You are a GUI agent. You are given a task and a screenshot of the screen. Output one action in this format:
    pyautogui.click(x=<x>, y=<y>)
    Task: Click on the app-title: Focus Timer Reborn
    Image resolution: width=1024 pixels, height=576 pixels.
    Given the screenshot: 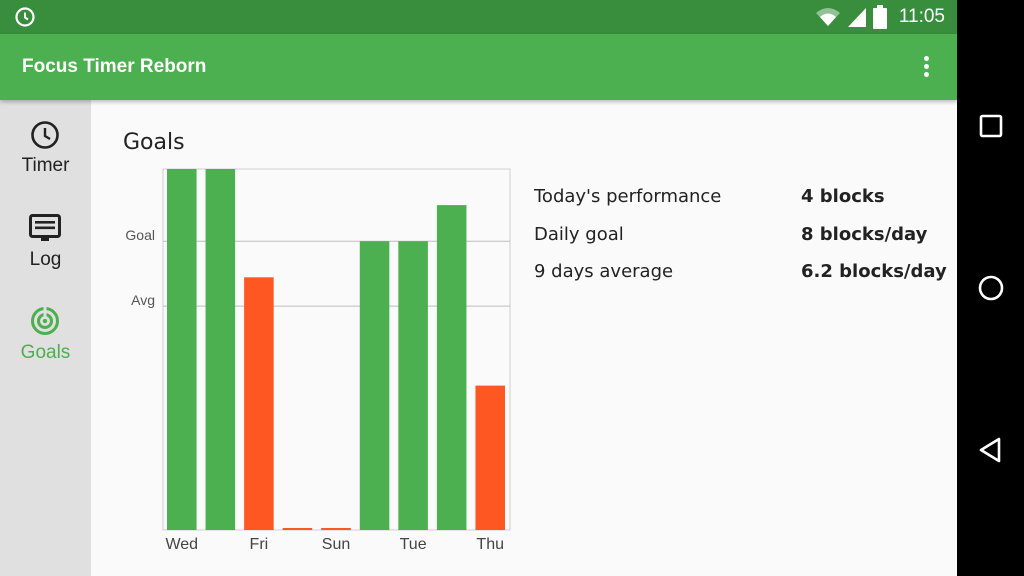 What is the action you would take?
    pyautogui.click(x=114, y=66)
    